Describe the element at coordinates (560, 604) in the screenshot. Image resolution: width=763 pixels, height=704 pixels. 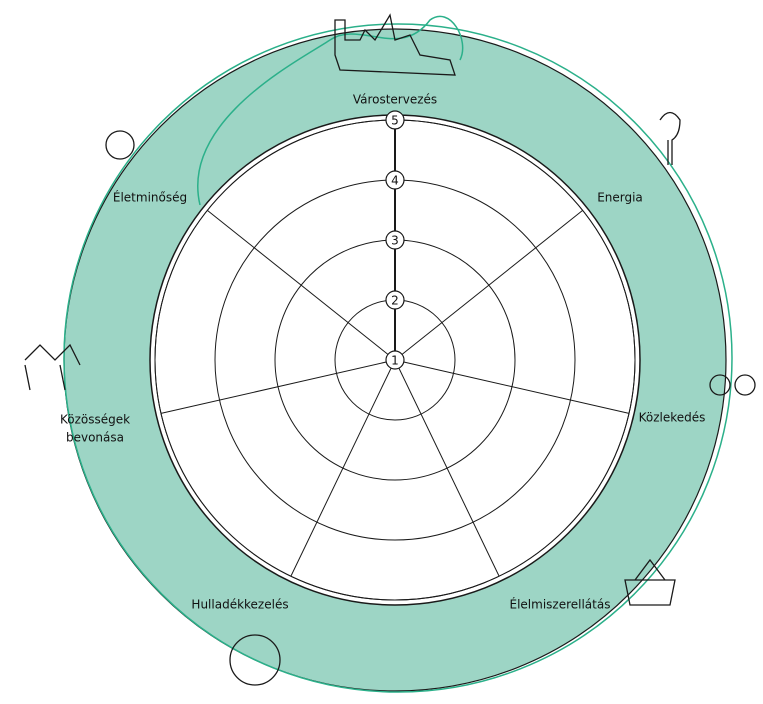
I see `axis-label: Élelmiszerellátás` at that location.